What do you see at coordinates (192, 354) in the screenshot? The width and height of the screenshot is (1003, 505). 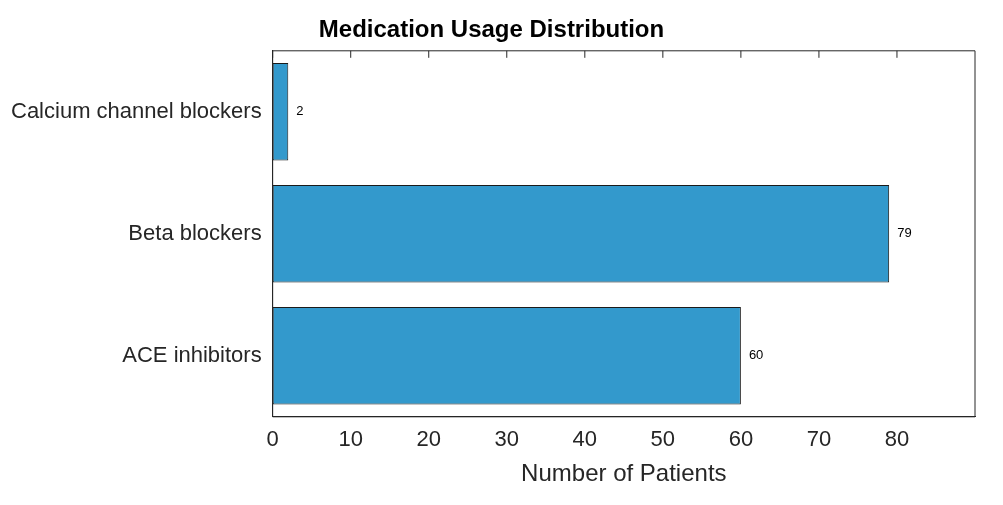 I see `y-tick-label: ACE inhibitors` at bounding box center [192, 354].